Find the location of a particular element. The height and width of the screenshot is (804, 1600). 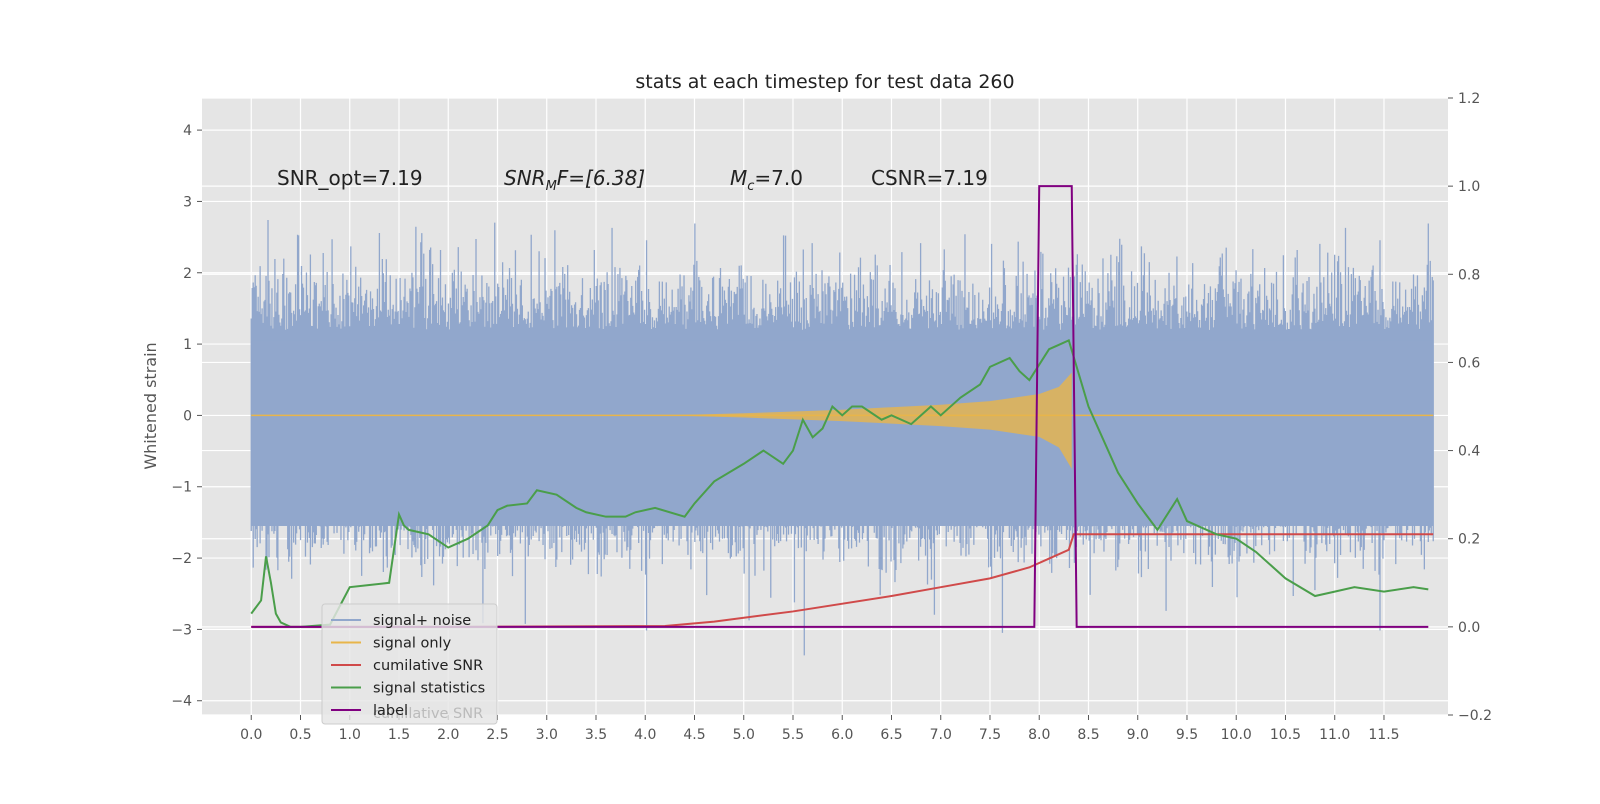

annotation-snr-mf-main: SNR is located at coordinates (525, 178).